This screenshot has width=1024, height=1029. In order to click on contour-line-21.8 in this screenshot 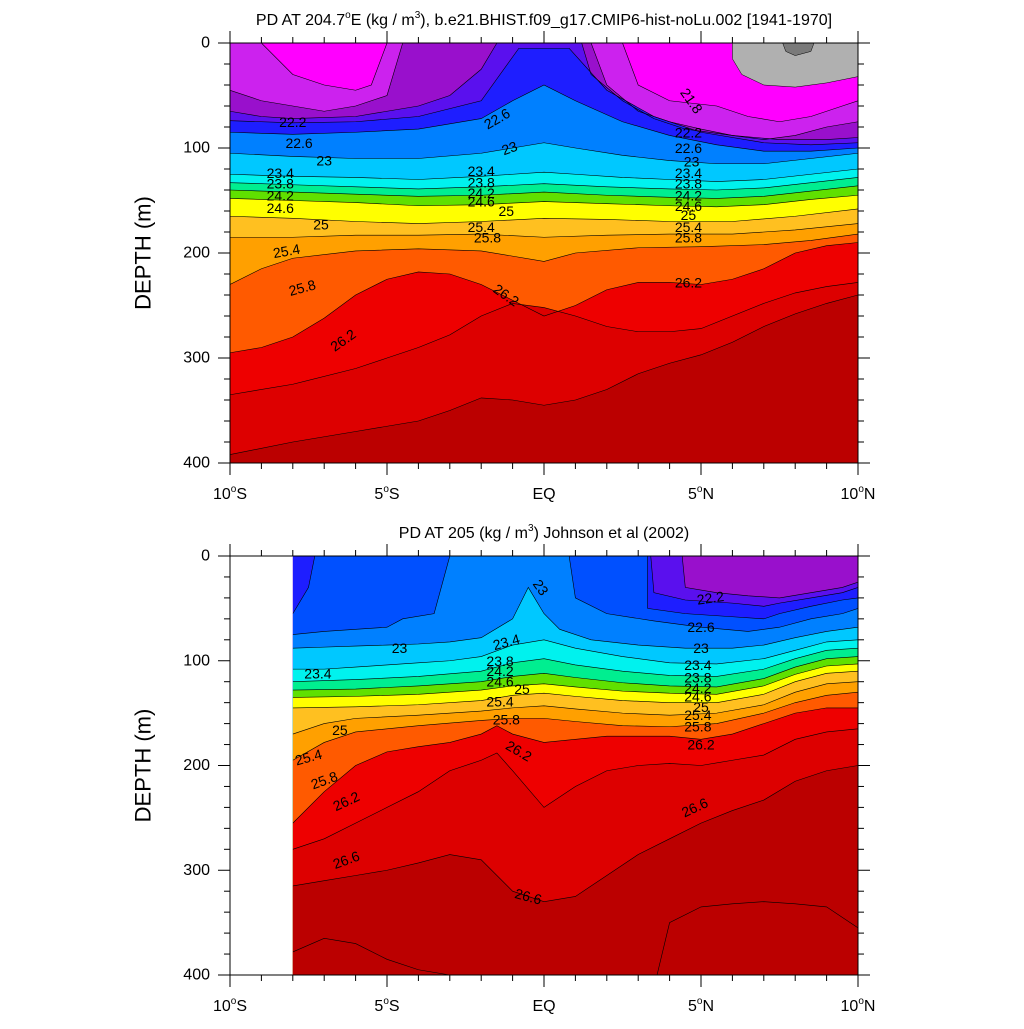, I will do `click(544, 91)`.